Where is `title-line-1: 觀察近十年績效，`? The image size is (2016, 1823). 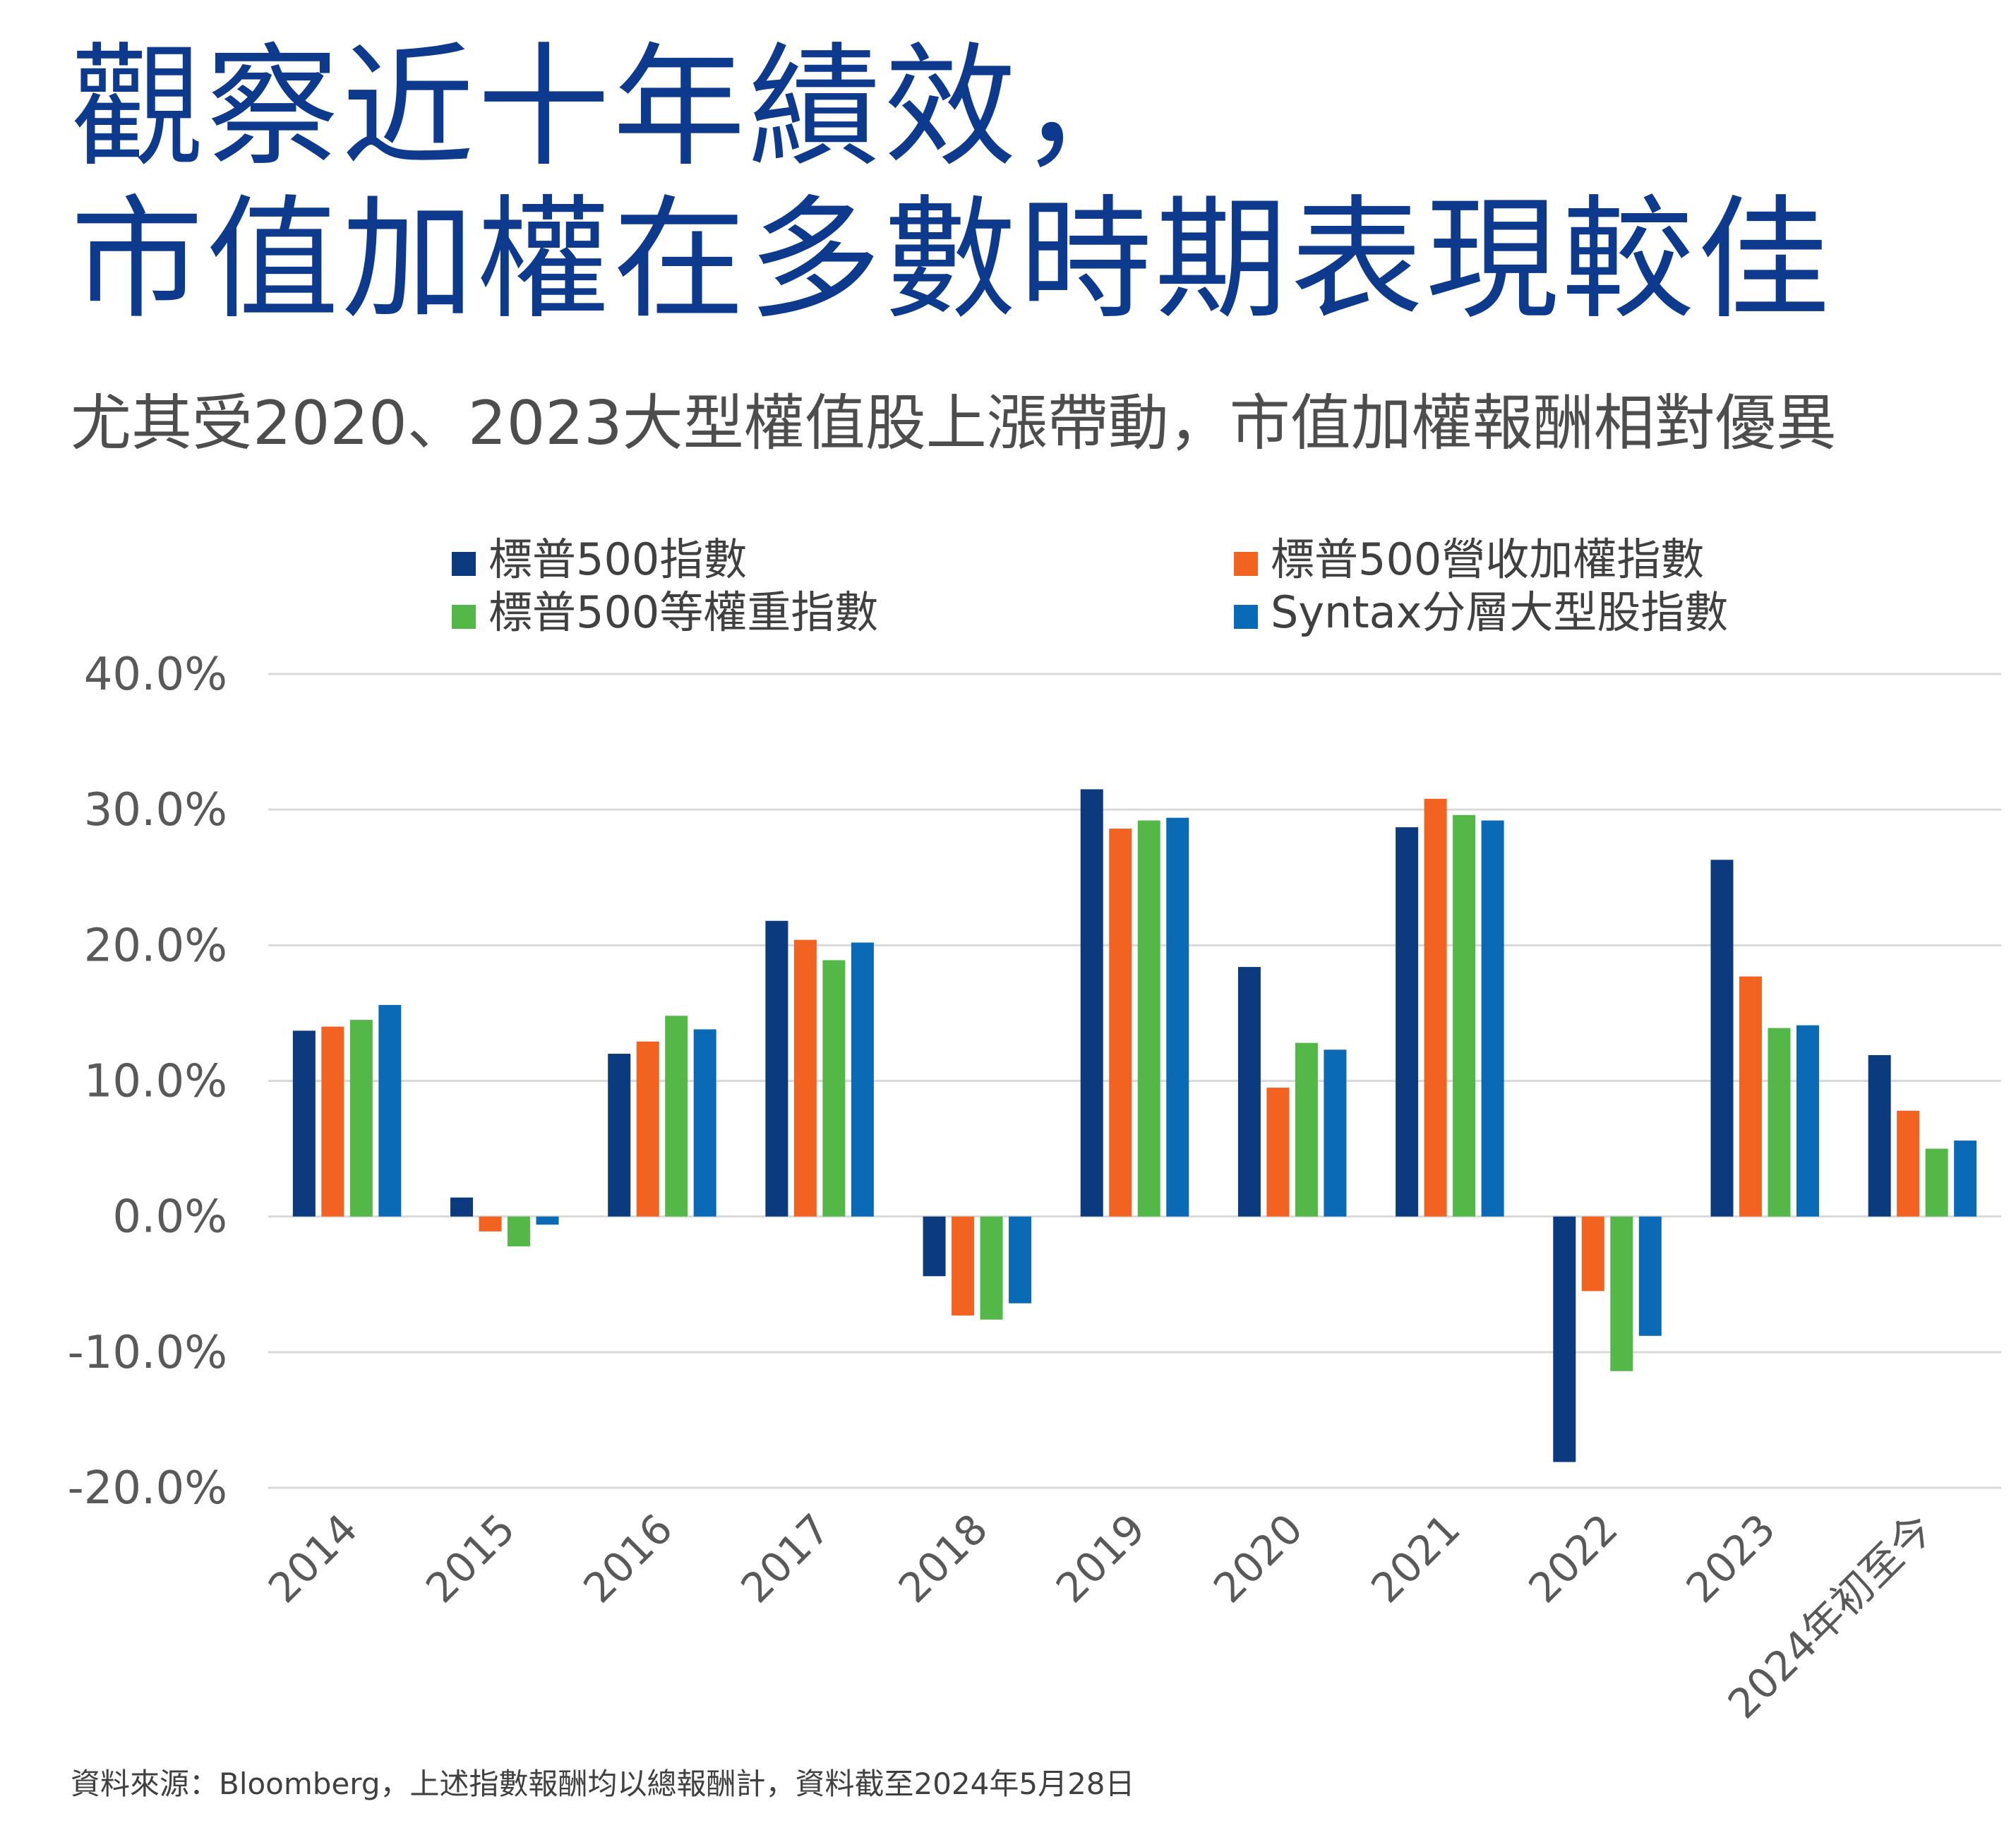 title-line-1: 觀察近十年績效， is located at coordinates (613, 108).